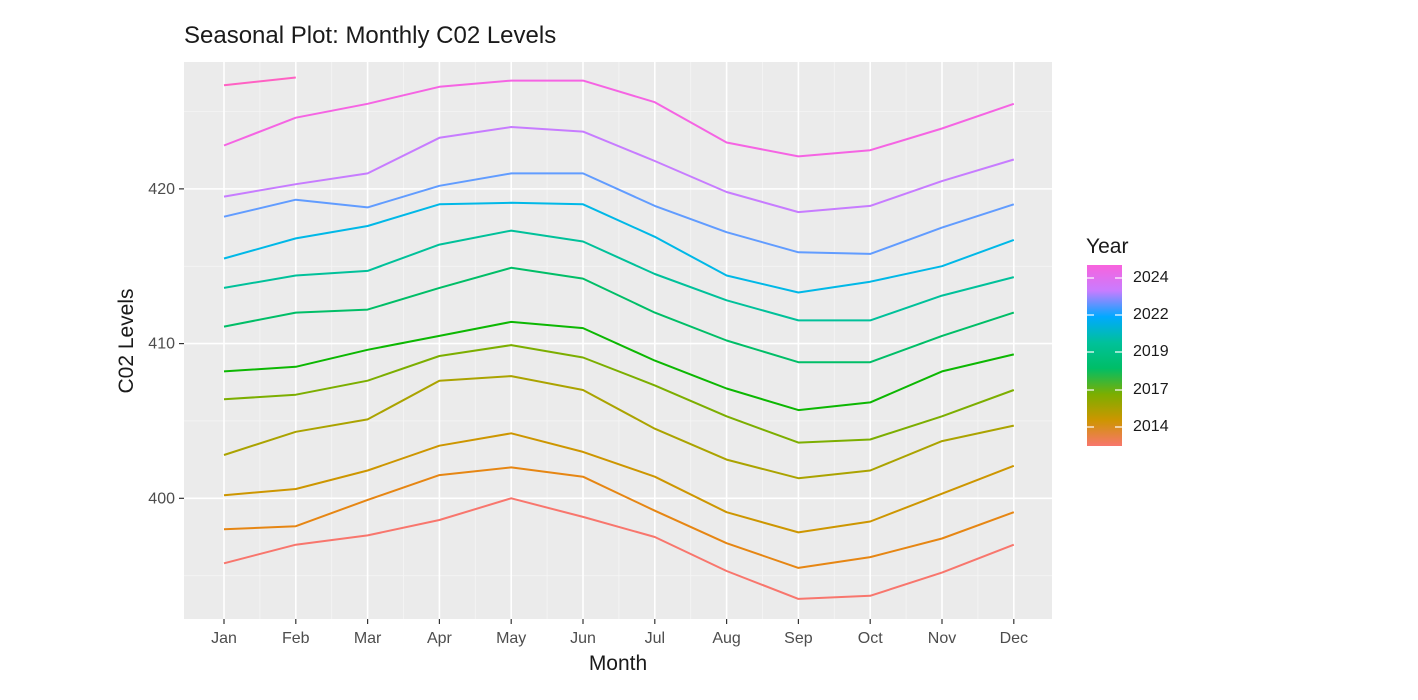 Image resolution: width=1418 pixels, height=700 pixels. I want to click on series-line-2014, so click(619, 517).